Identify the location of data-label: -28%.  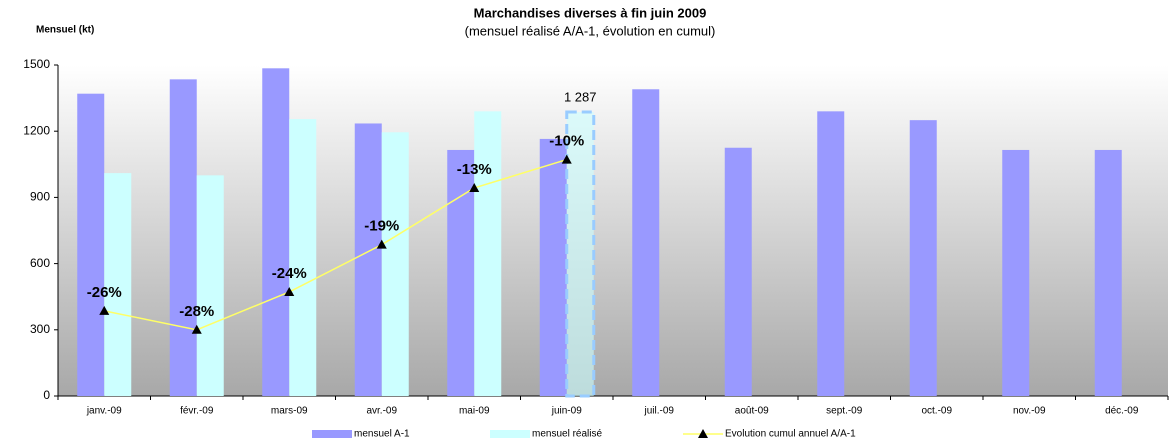
(196, 311).